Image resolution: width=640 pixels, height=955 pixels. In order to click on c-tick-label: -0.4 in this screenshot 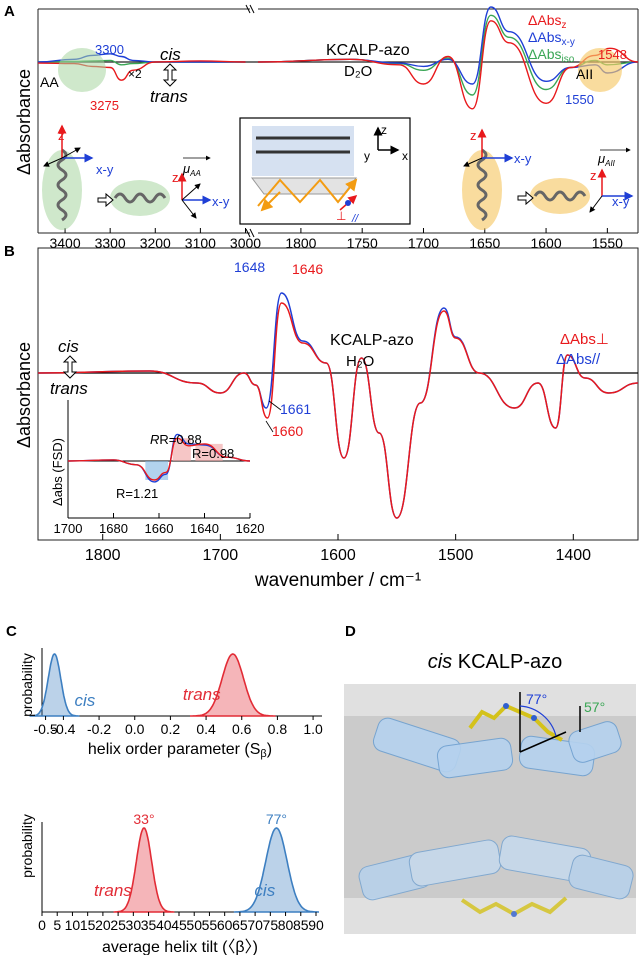, I will do `click(63, 729)`.